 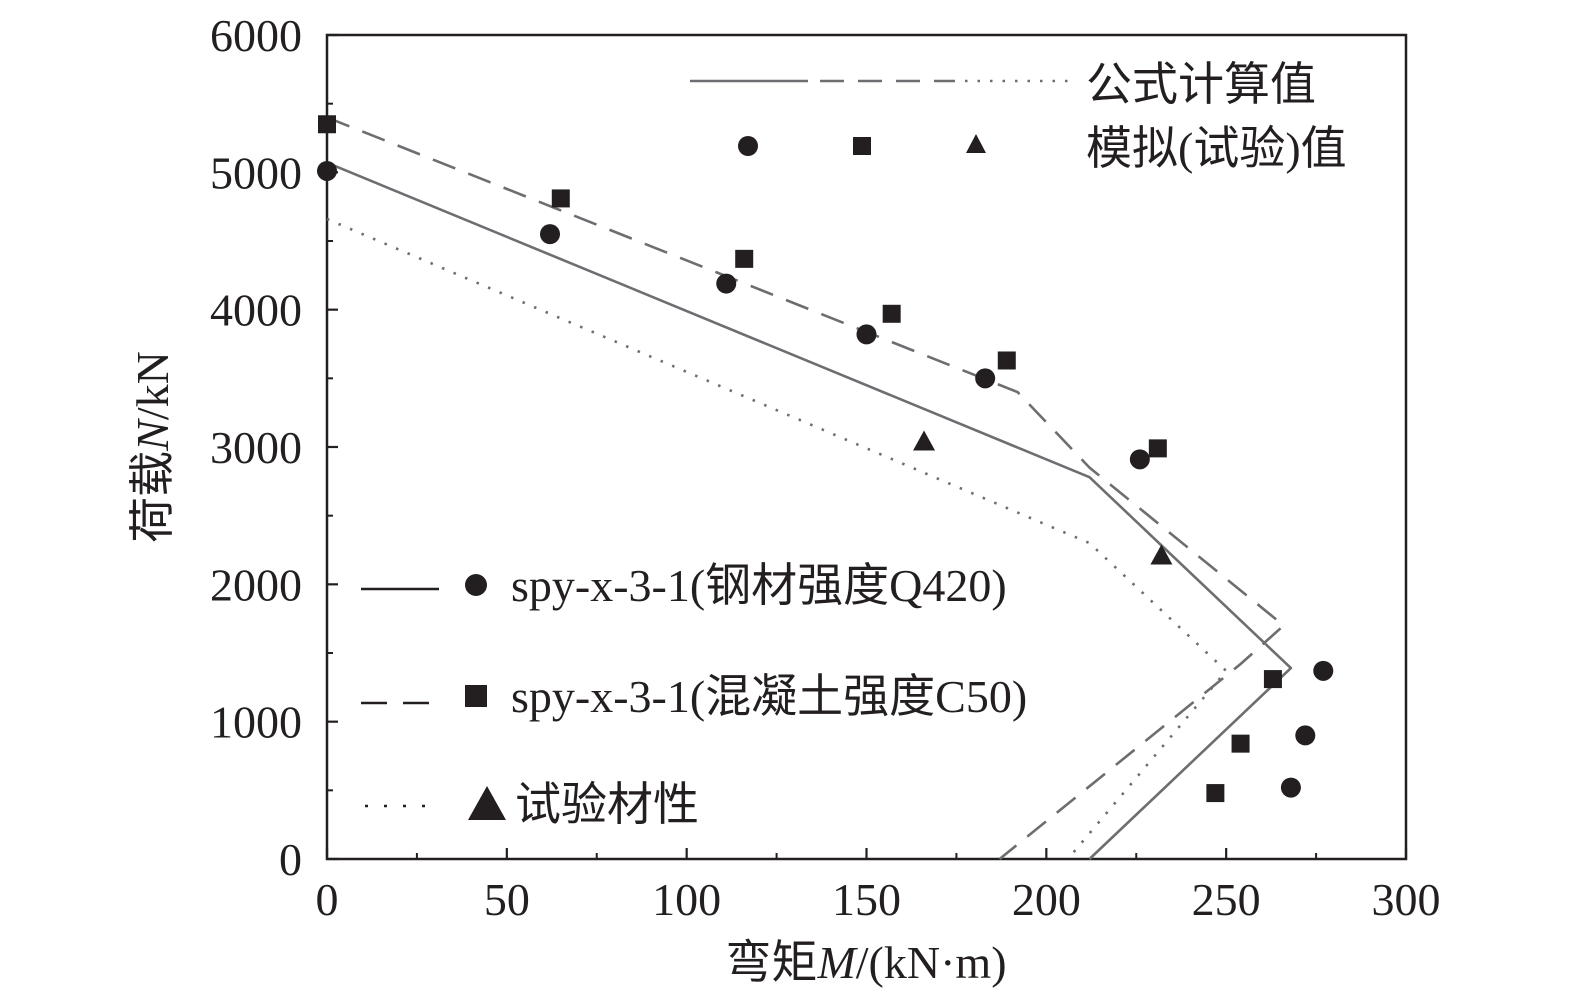 What do you see at coordinates (769, 696) in the screenshot?
I see `legend-series-2-label: spy-x-3-1(混凝土强度C50)` at bounding box center [769, 696].